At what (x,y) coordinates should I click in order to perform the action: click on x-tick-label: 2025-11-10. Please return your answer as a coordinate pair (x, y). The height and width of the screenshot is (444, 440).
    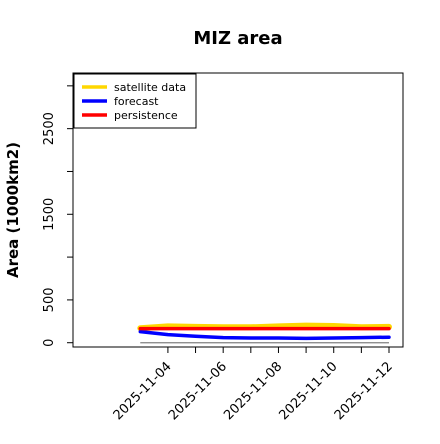
    Looking at the image, I should click on (309, 391).